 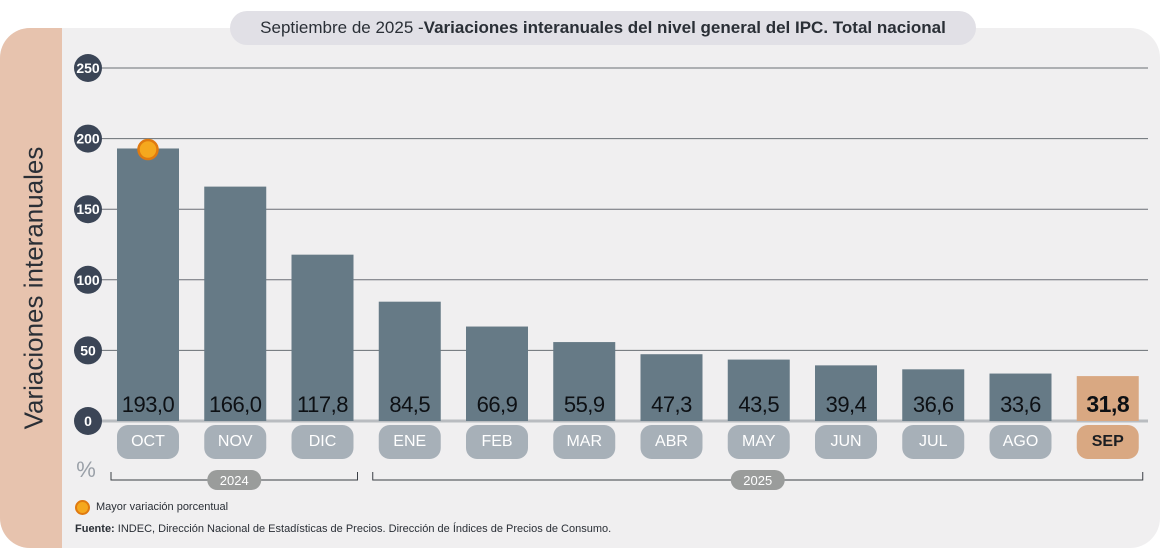 What do you see at coordinates (933, 404) in the screenshot?
I see `data-label: 36,6` at bounding box center [933, 404].